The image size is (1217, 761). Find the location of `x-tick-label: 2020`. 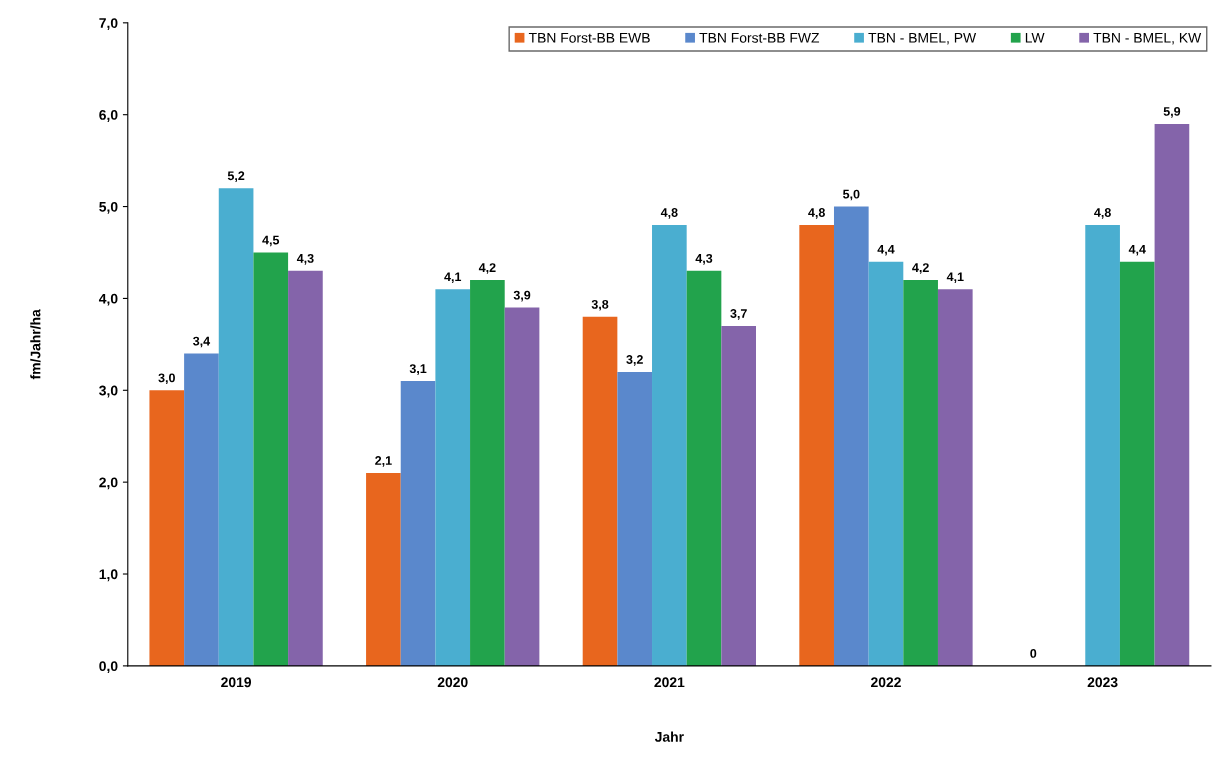

x-tick-label: 2020 is located at coordinates (452, 682).